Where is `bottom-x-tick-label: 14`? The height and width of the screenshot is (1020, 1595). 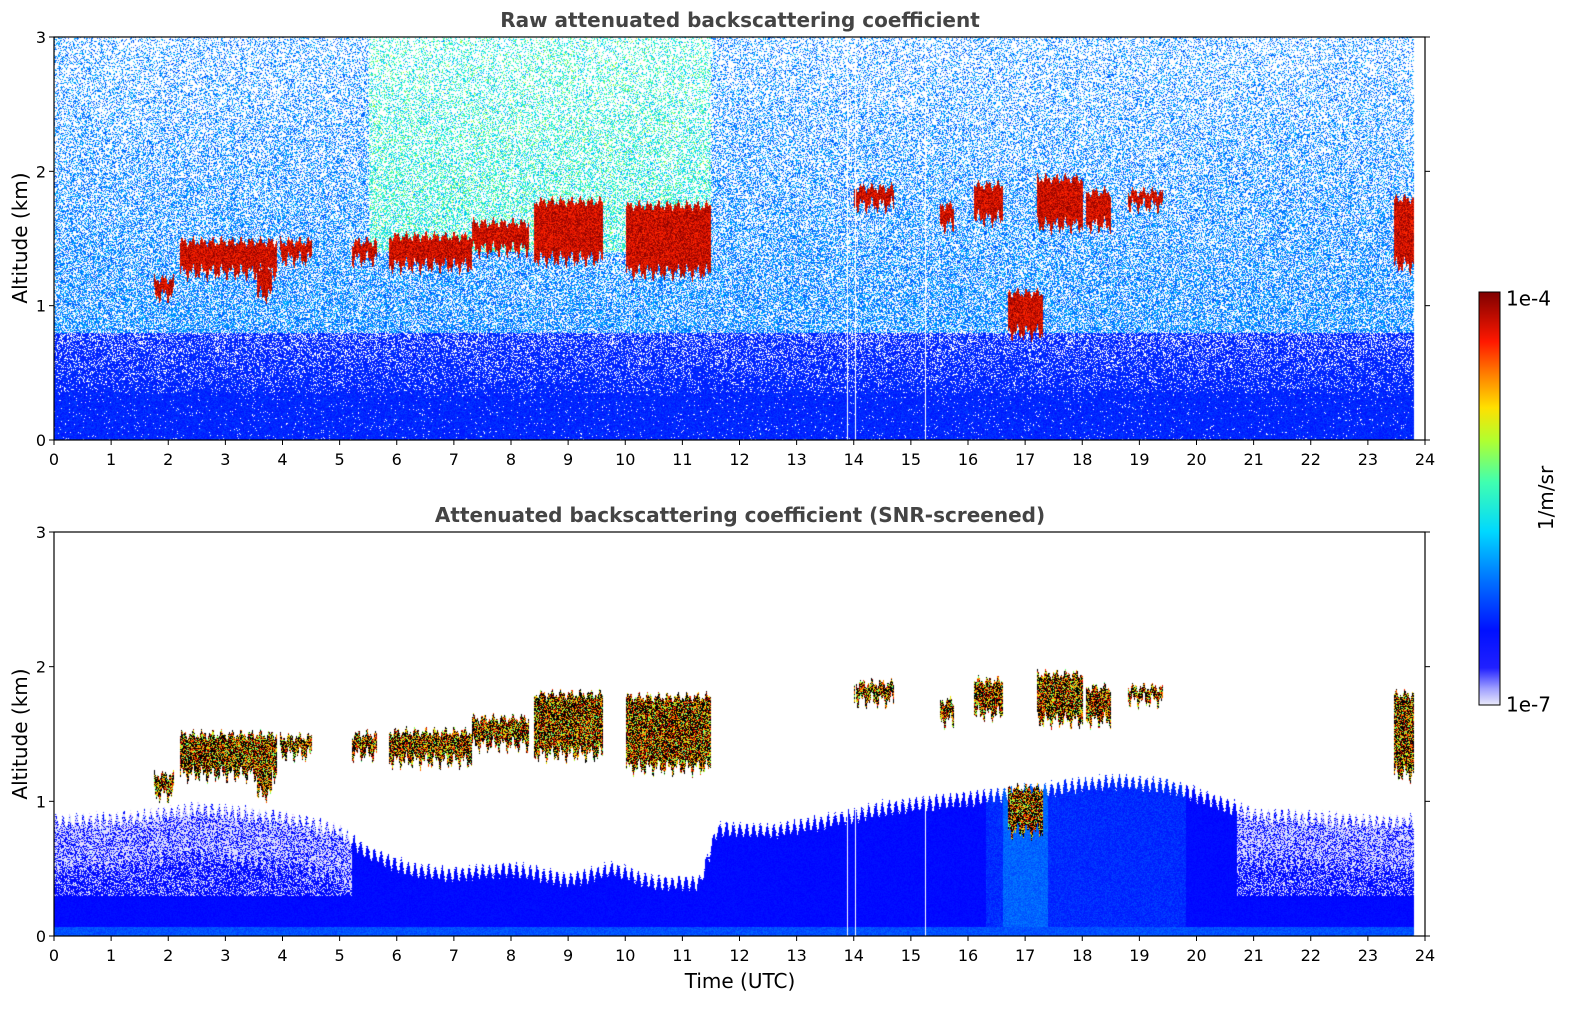
bottom-x-tick-label: 14 is located at coordinates (854, 955).